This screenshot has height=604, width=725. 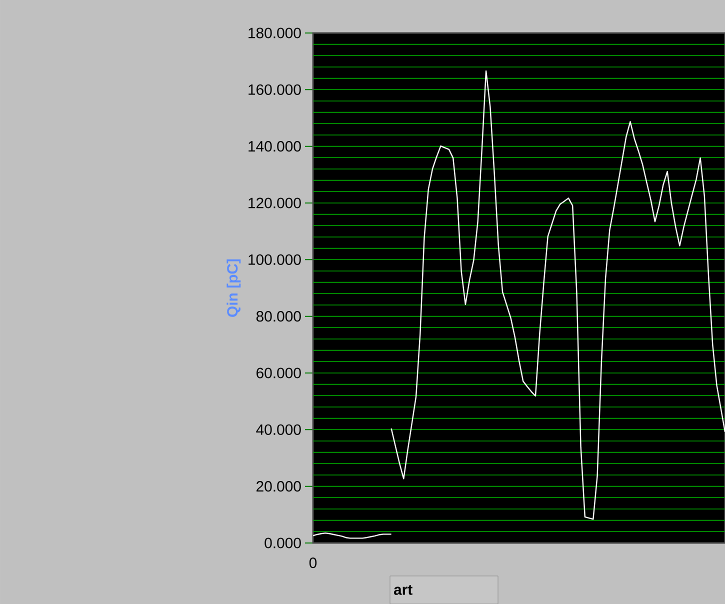 I want to click on y-tick-label: 20.000, so click(x=278, y=486).